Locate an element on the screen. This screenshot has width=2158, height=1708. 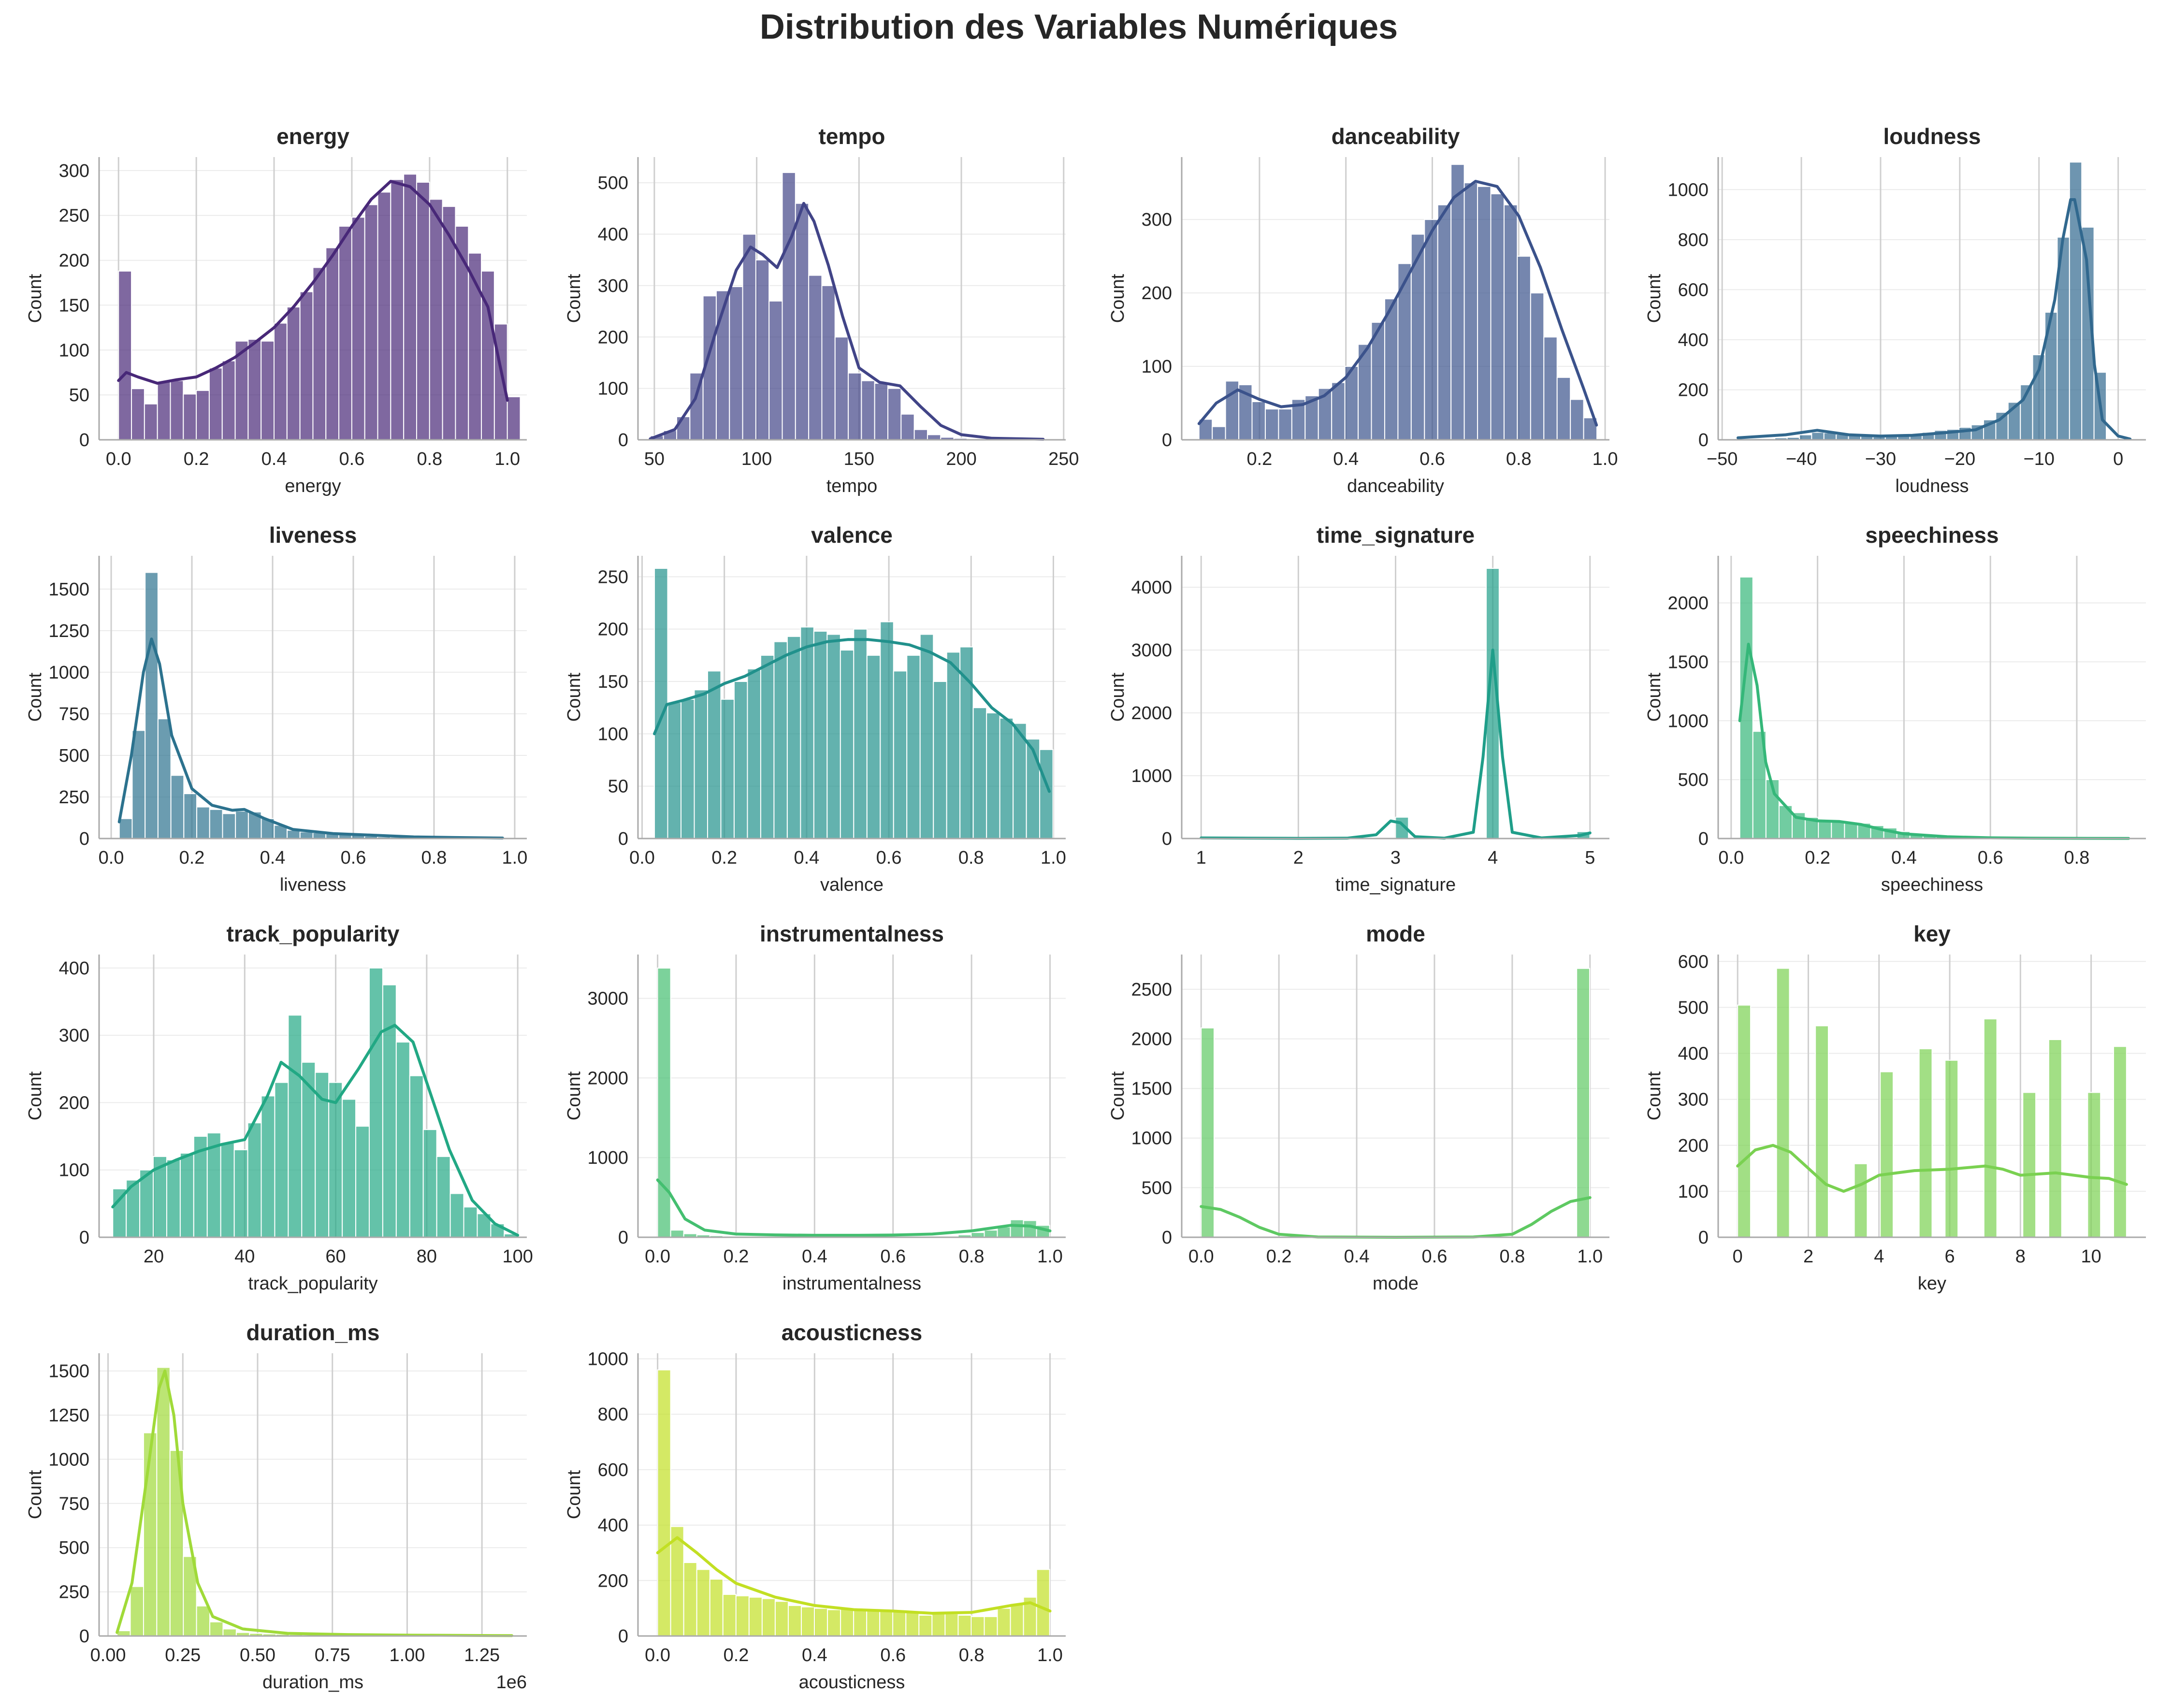
x-axis-label: tempo is located at coordinates (852, 486).